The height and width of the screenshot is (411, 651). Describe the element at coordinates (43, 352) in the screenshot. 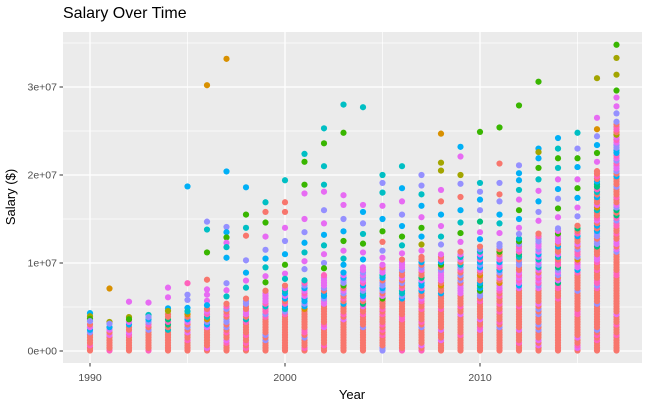

I see `y-tick-label: 0e+00` at that location.